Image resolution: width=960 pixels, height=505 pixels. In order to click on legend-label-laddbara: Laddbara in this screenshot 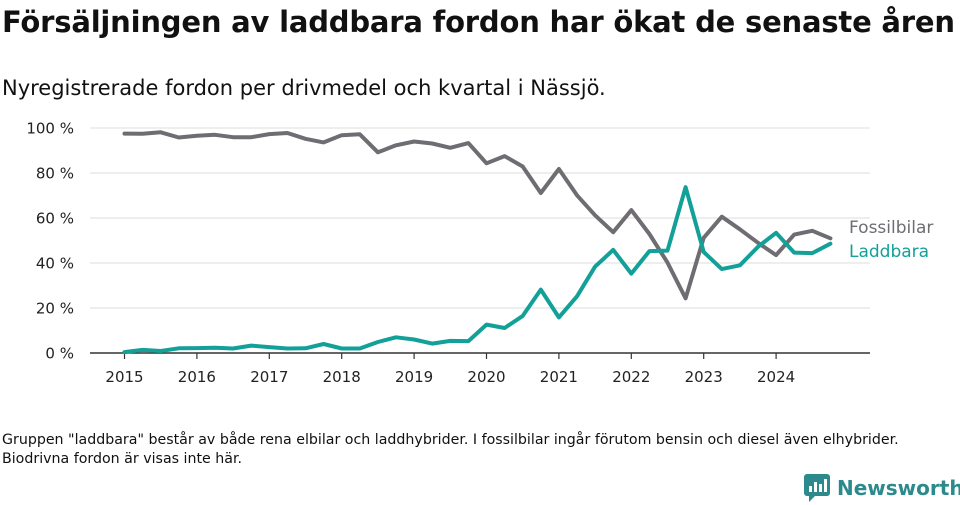, I will do `click(889, 252)`.